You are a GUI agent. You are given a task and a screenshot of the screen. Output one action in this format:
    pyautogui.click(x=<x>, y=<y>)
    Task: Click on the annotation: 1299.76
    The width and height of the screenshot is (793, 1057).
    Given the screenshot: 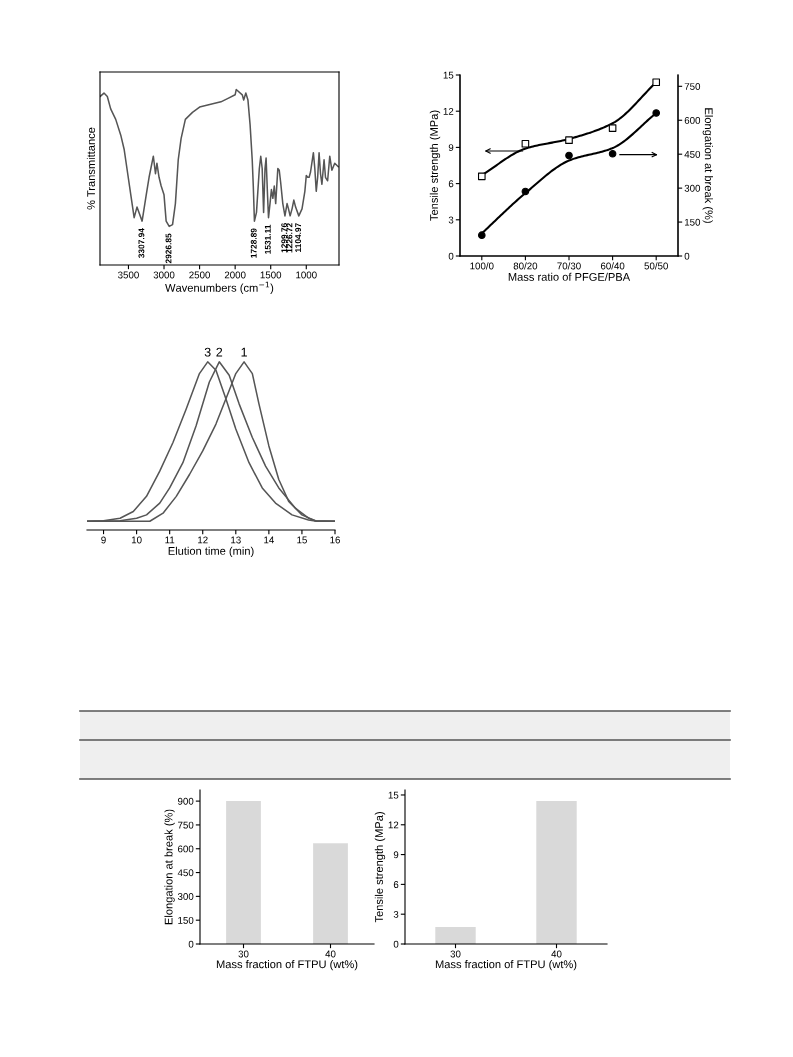 What is the action you would take?
    pyautogui.click(x=284, y=238)
    